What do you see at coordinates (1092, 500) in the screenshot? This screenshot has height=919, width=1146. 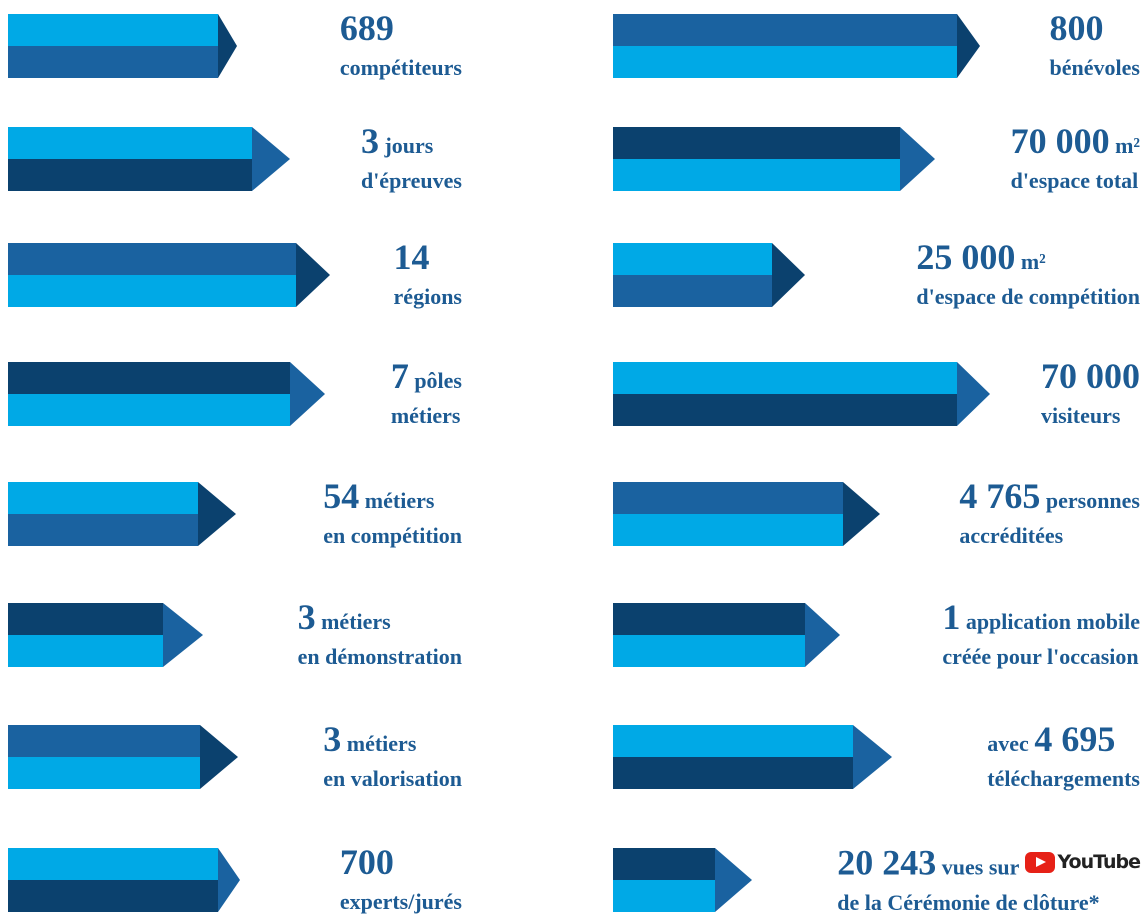 I see `stat-text: personnes` at bounding box center [1092, 500].